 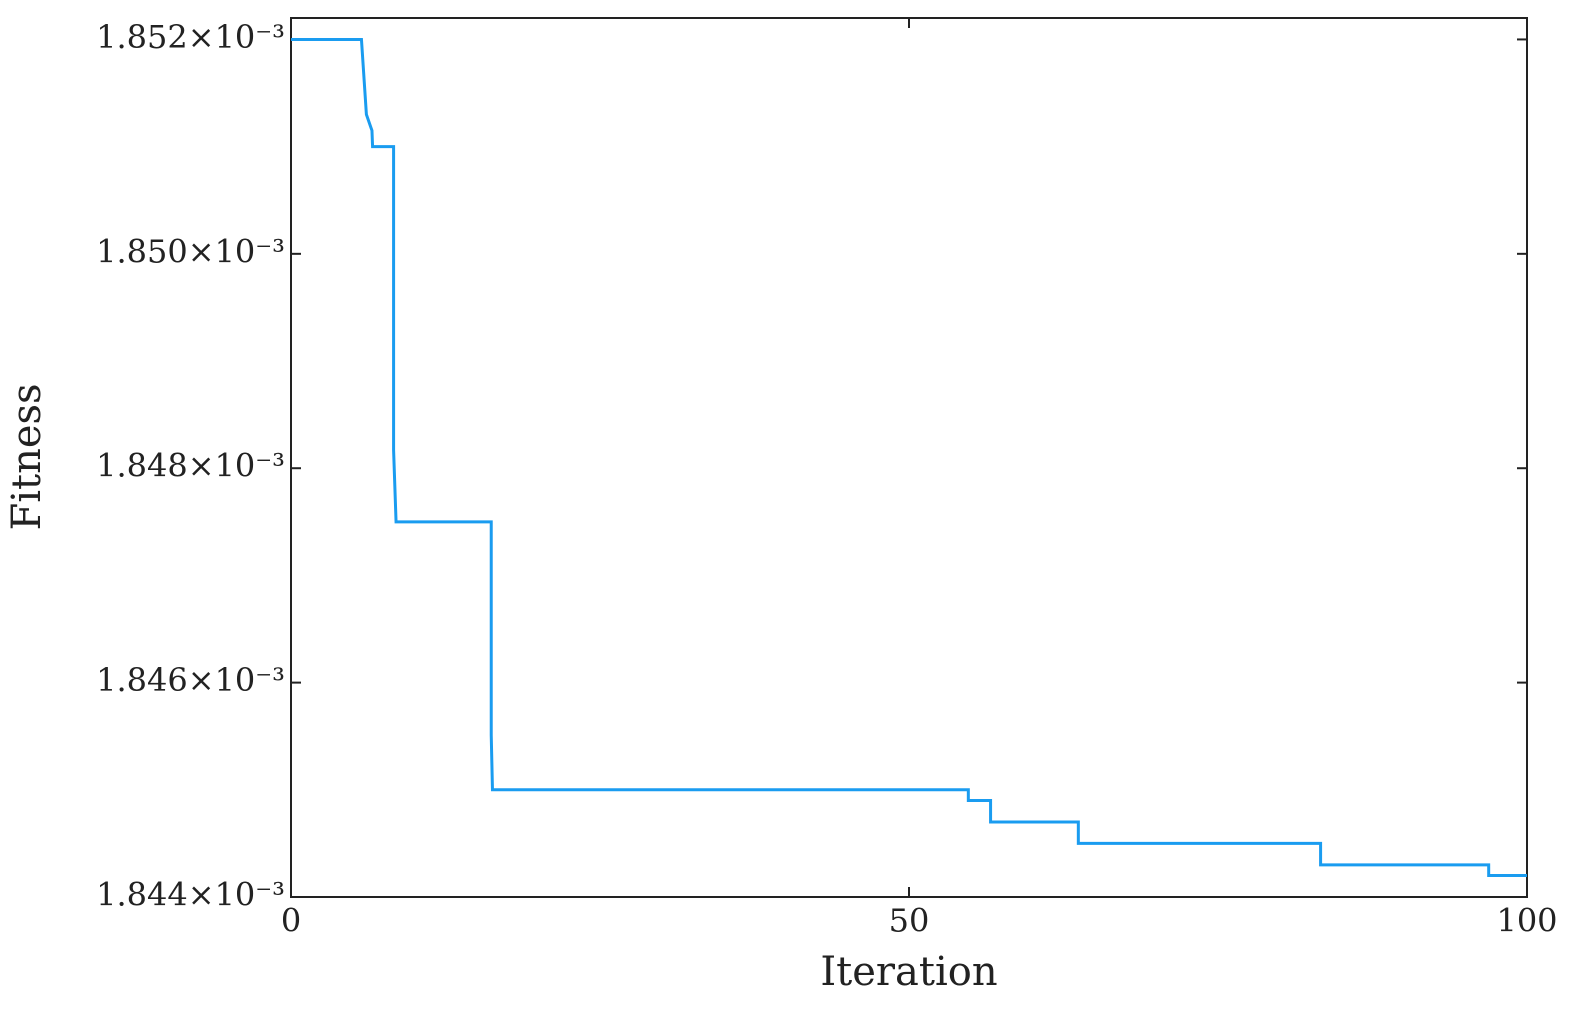 I want to click on y-tick-label: 1.852×10⁻³, so click(x=190, y=37).